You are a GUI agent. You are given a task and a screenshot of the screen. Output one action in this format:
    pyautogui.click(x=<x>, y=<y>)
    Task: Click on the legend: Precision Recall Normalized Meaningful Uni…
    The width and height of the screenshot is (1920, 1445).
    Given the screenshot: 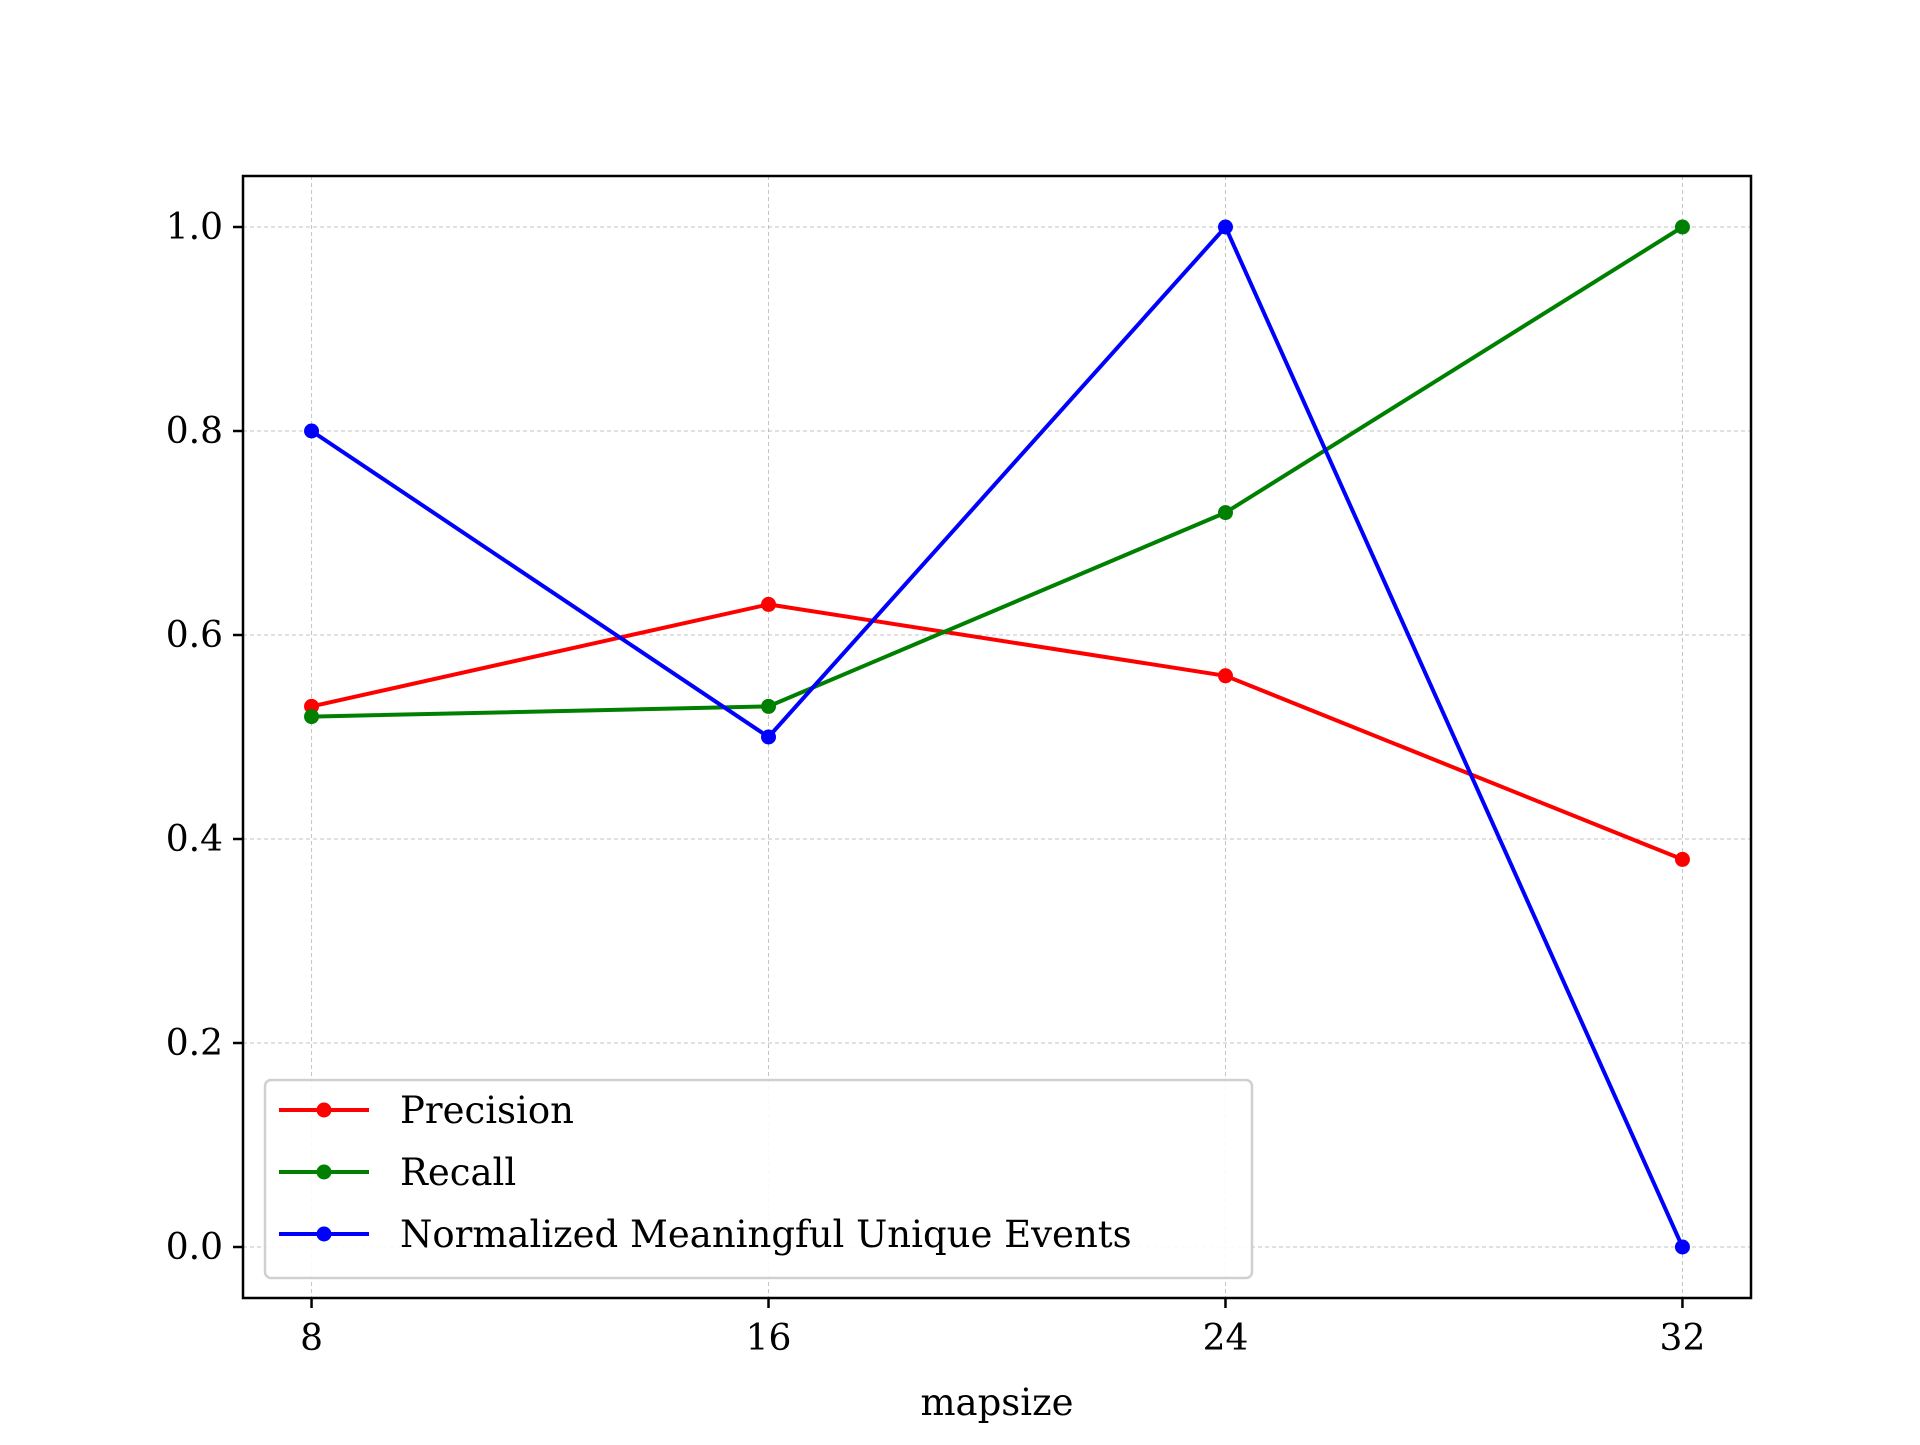 What is the action you would take?
    pyautogui.click(x=758, y=1179)
    